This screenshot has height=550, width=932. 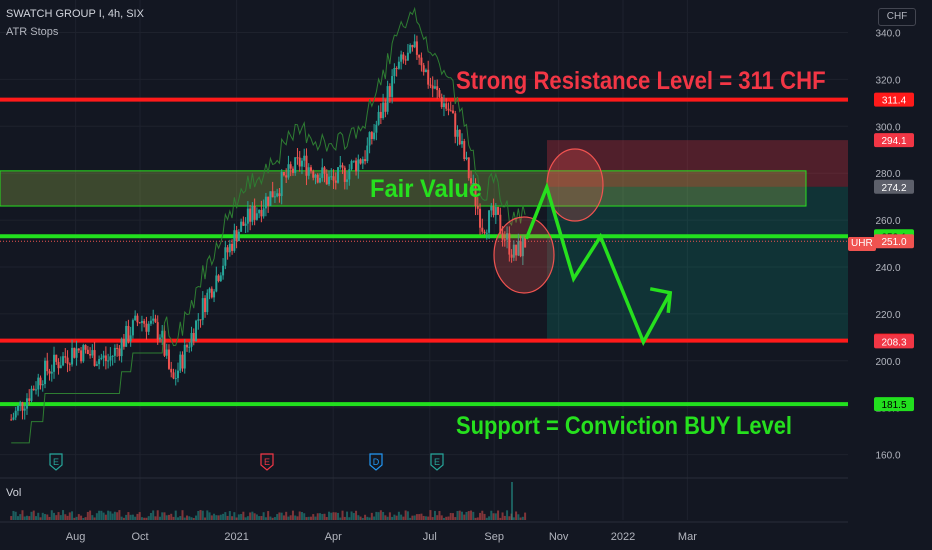 I want to click on y-tick-label: 260.0, so click(x=887, y=221).